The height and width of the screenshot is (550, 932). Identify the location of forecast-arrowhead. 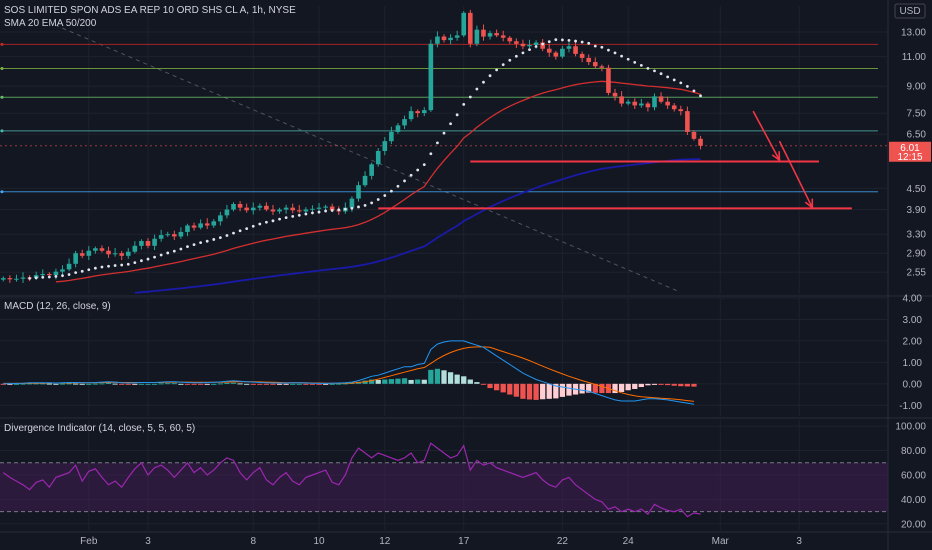
(809, 204).